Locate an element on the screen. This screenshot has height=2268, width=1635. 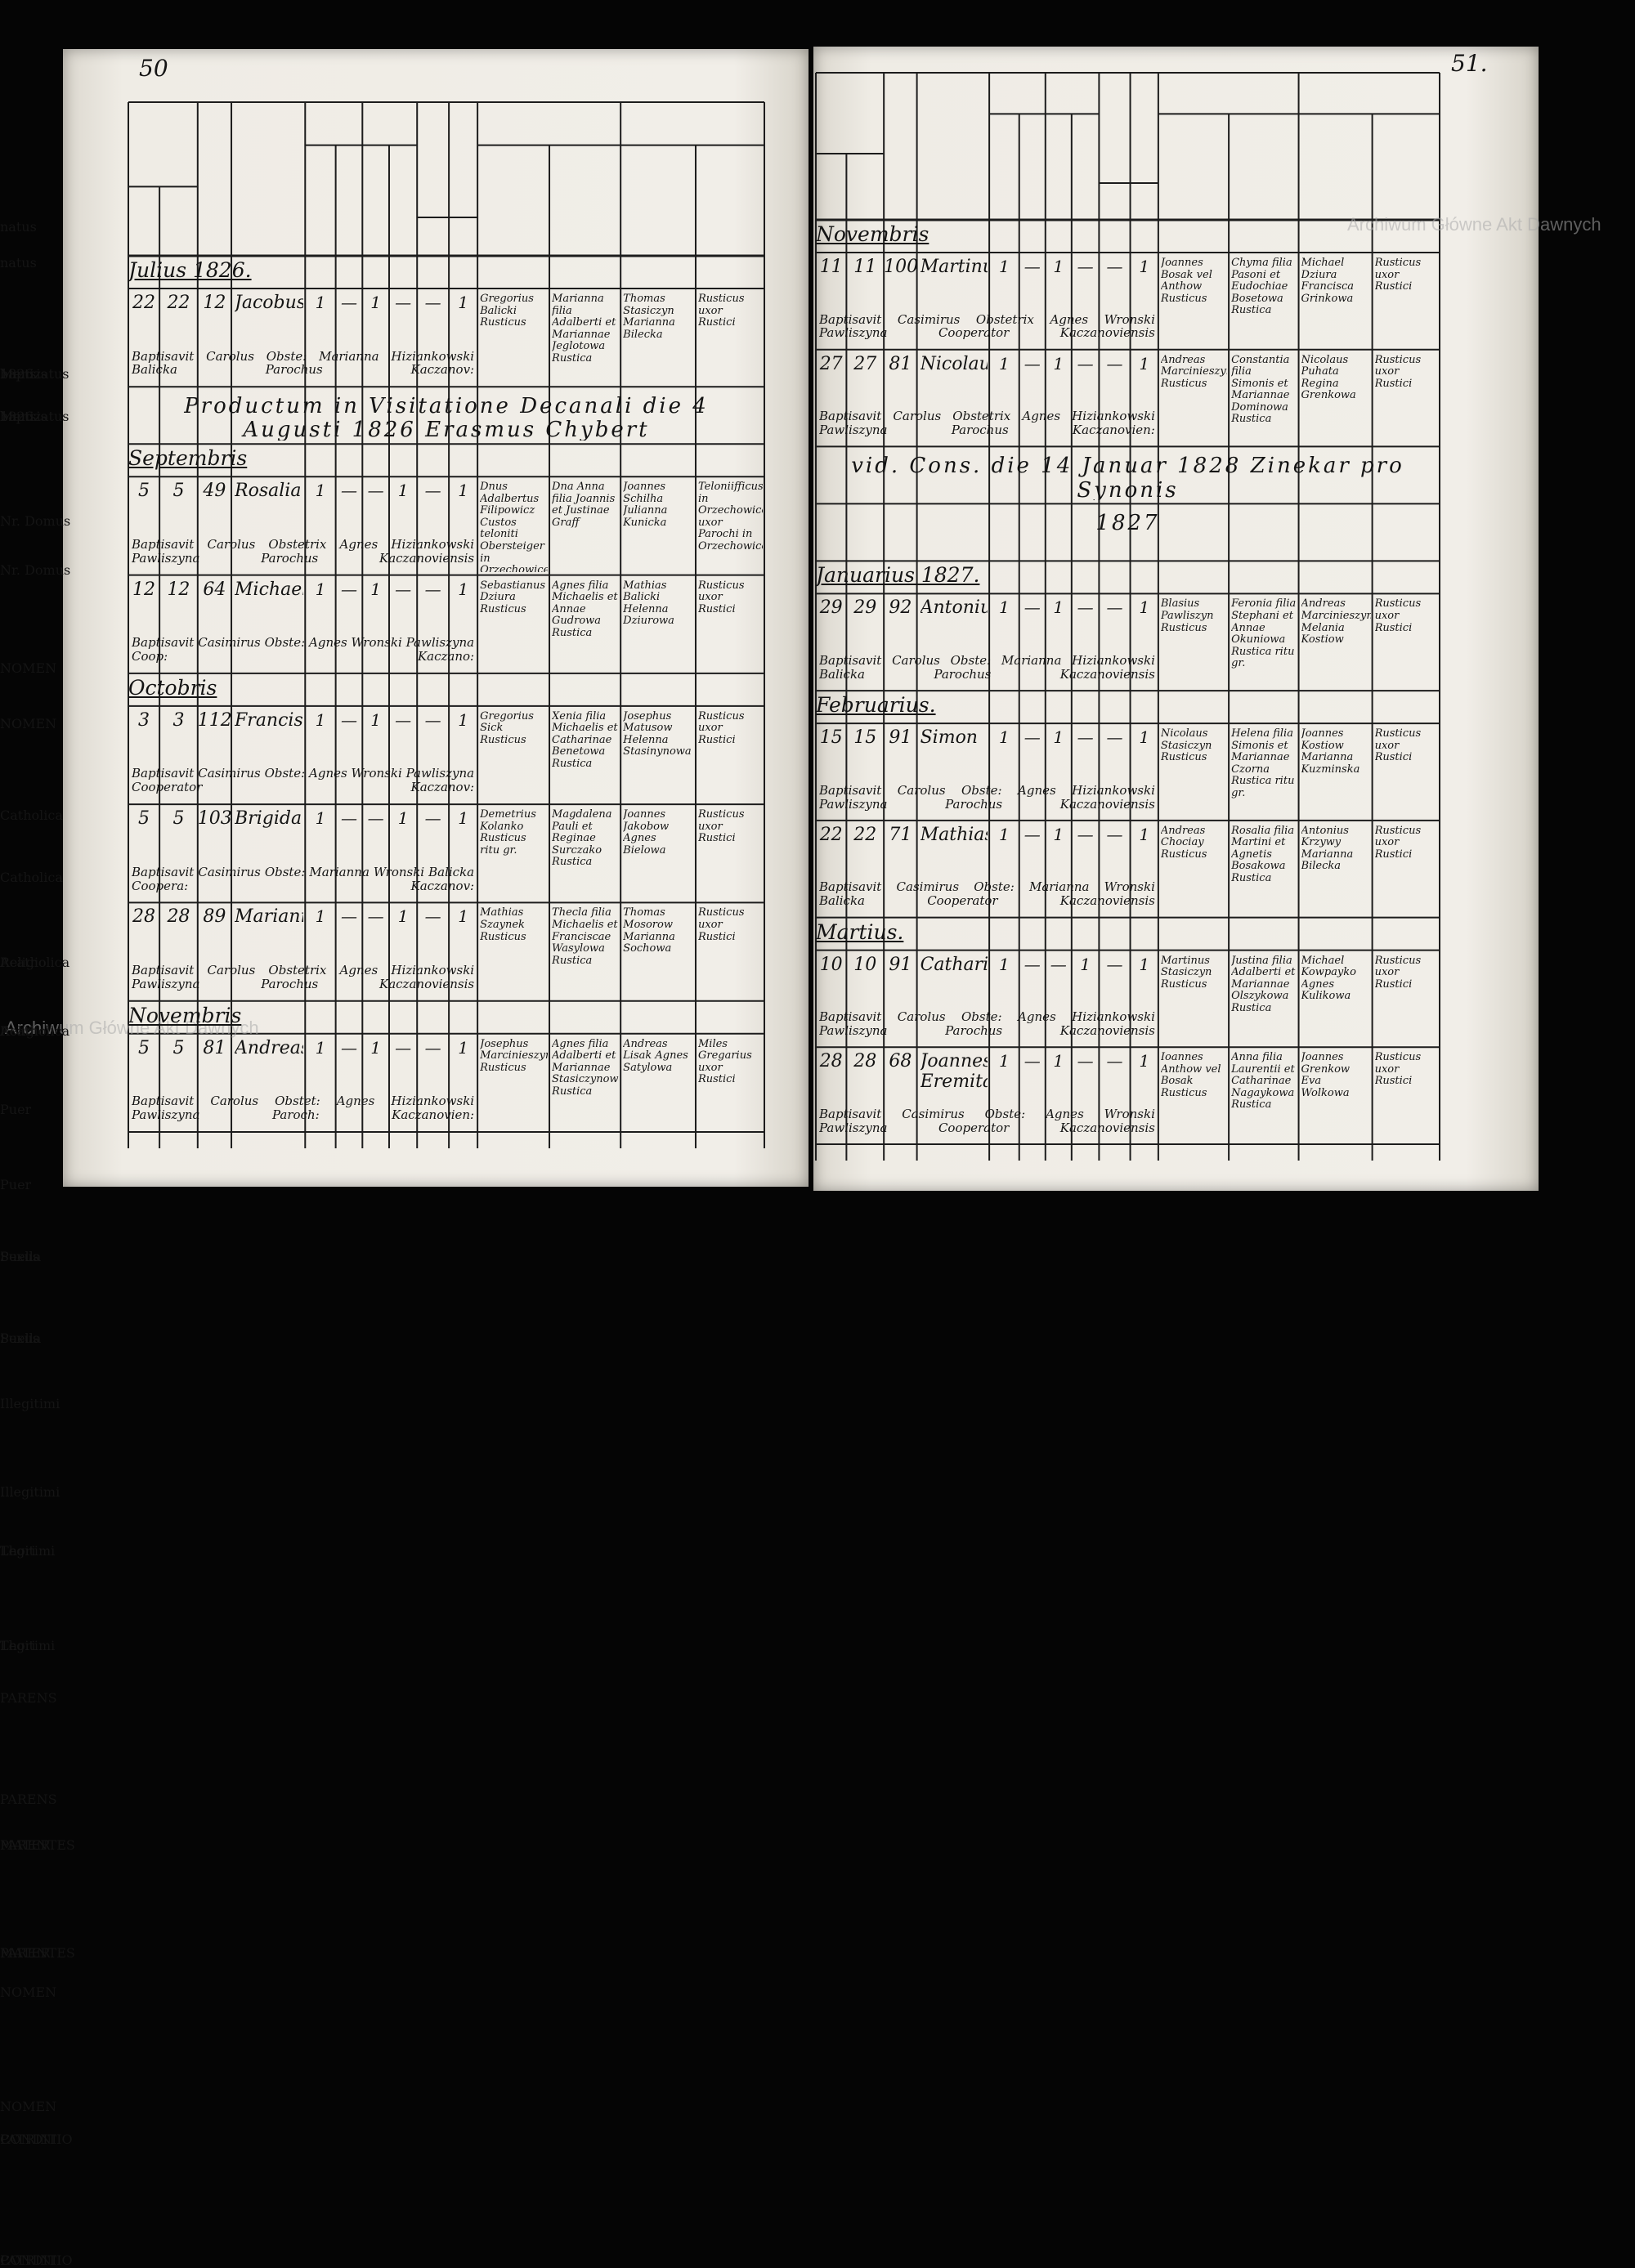
entry-nomen: Nicolaus is located at coordinates (954, 364).